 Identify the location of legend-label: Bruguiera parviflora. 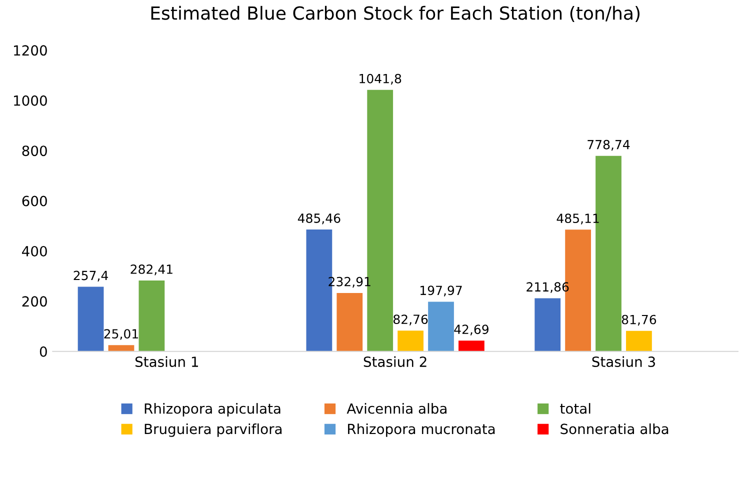
(213, 430).